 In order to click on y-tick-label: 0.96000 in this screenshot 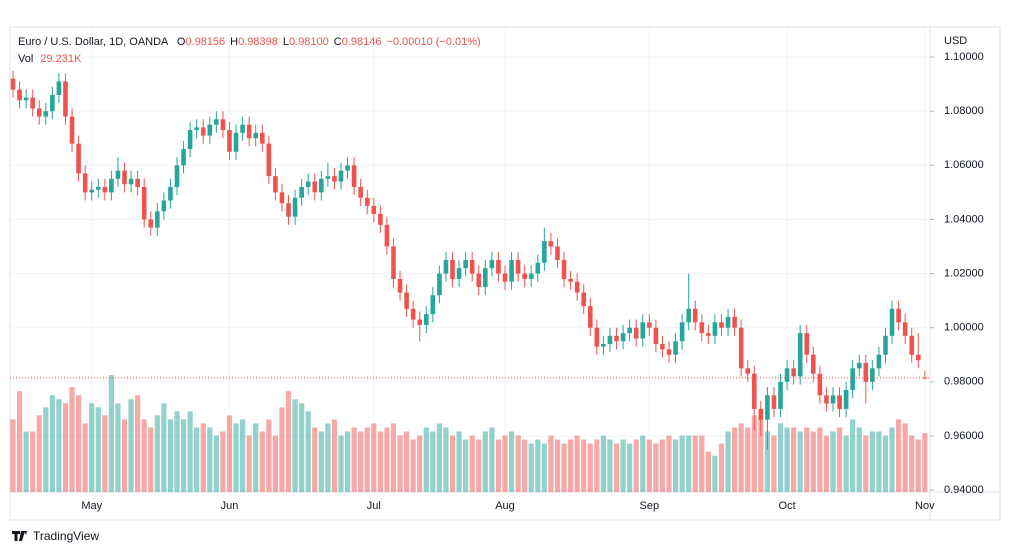, I will do `click(964, 436)`.